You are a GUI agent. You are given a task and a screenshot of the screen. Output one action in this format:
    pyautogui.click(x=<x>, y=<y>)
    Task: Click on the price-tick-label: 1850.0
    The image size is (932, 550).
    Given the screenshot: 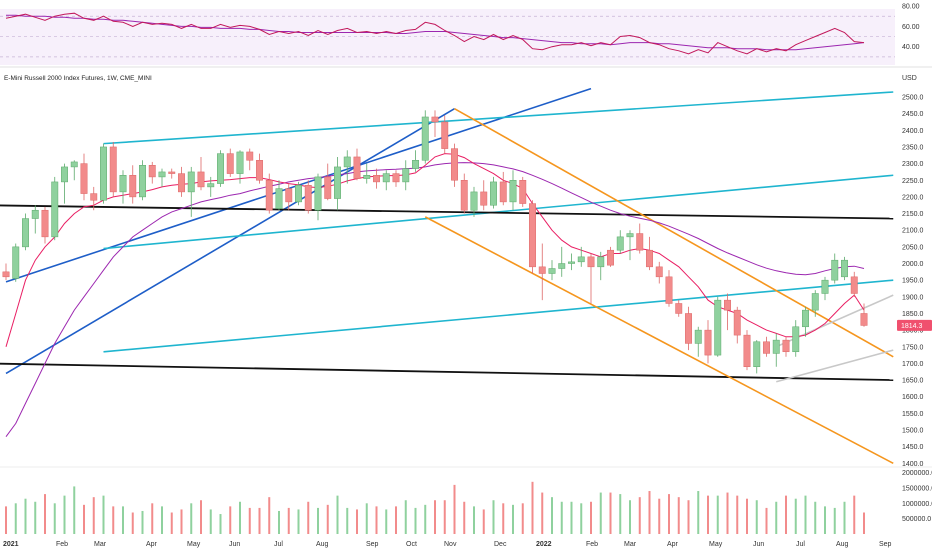 What is the action you would take?
    pyautogui.click(x=913, y=314)
    